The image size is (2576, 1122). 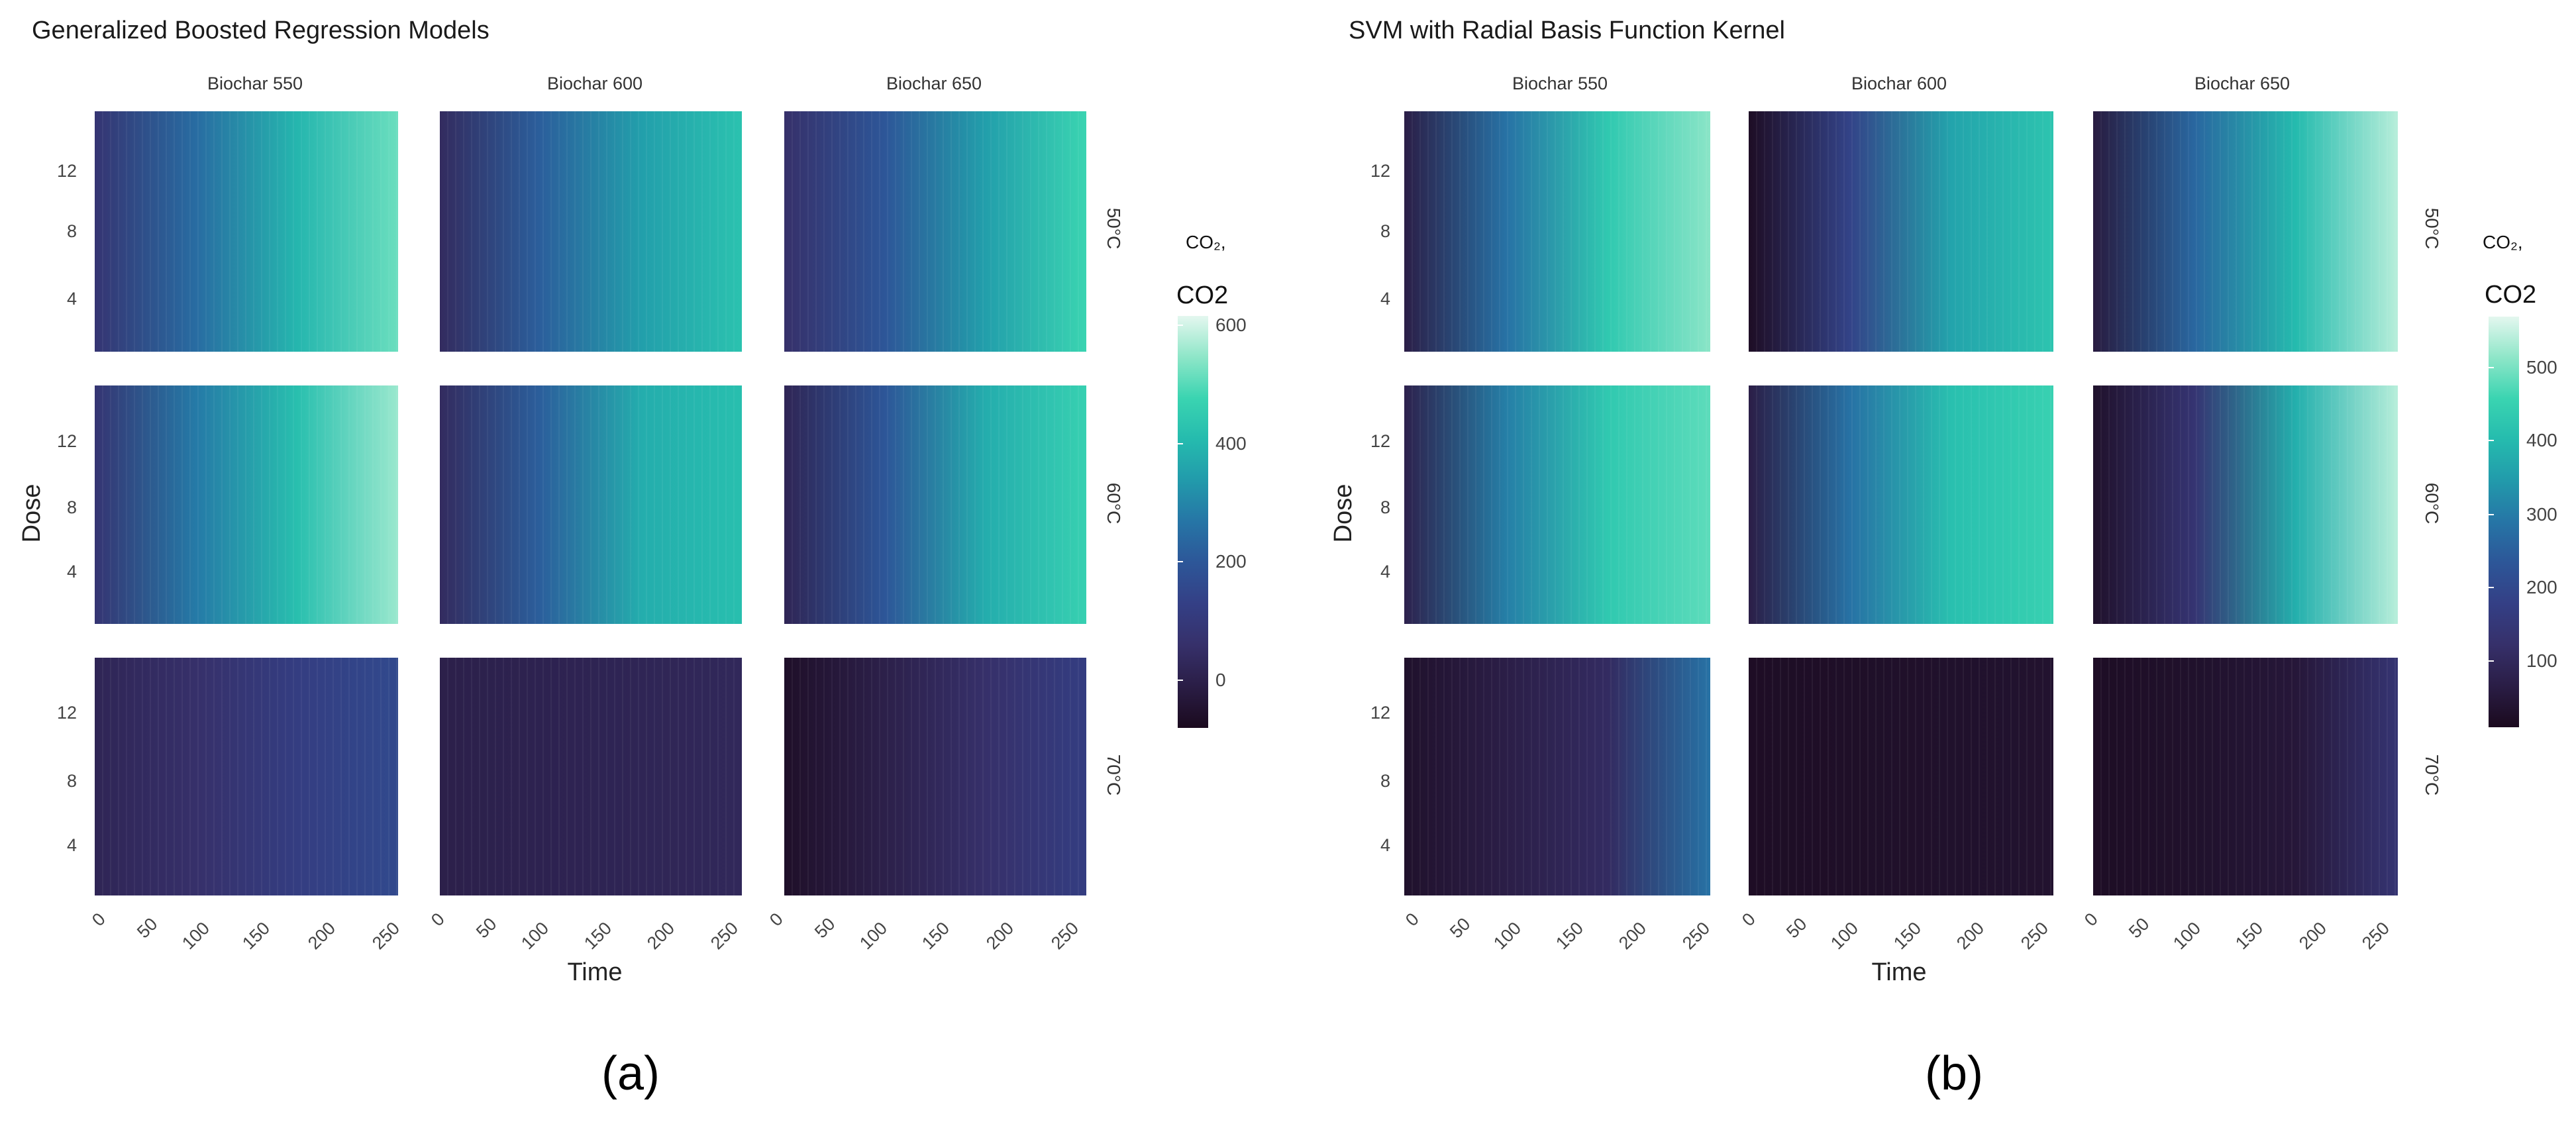 I want to click on panel-b-colorbar, so click(x=2504, y=522).